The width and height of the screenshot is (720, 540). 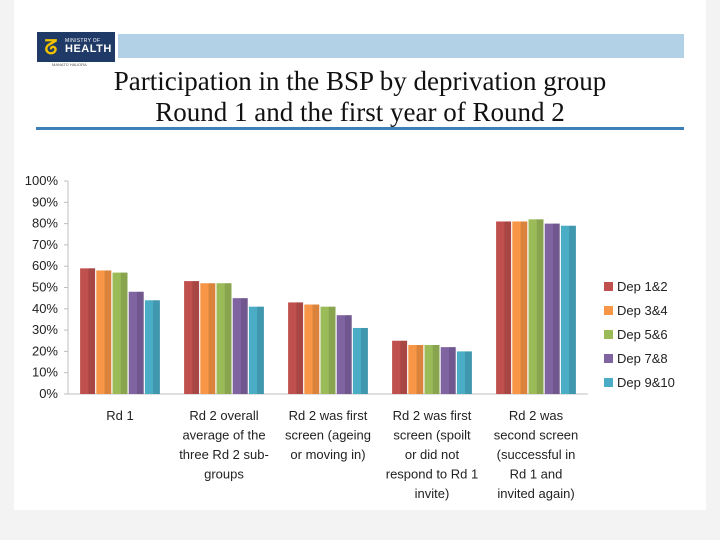 What do you see at coordinates (51, 47) in the screenshot?
I see `koru-icon: ᘔ` at bounding box center [51, 47].